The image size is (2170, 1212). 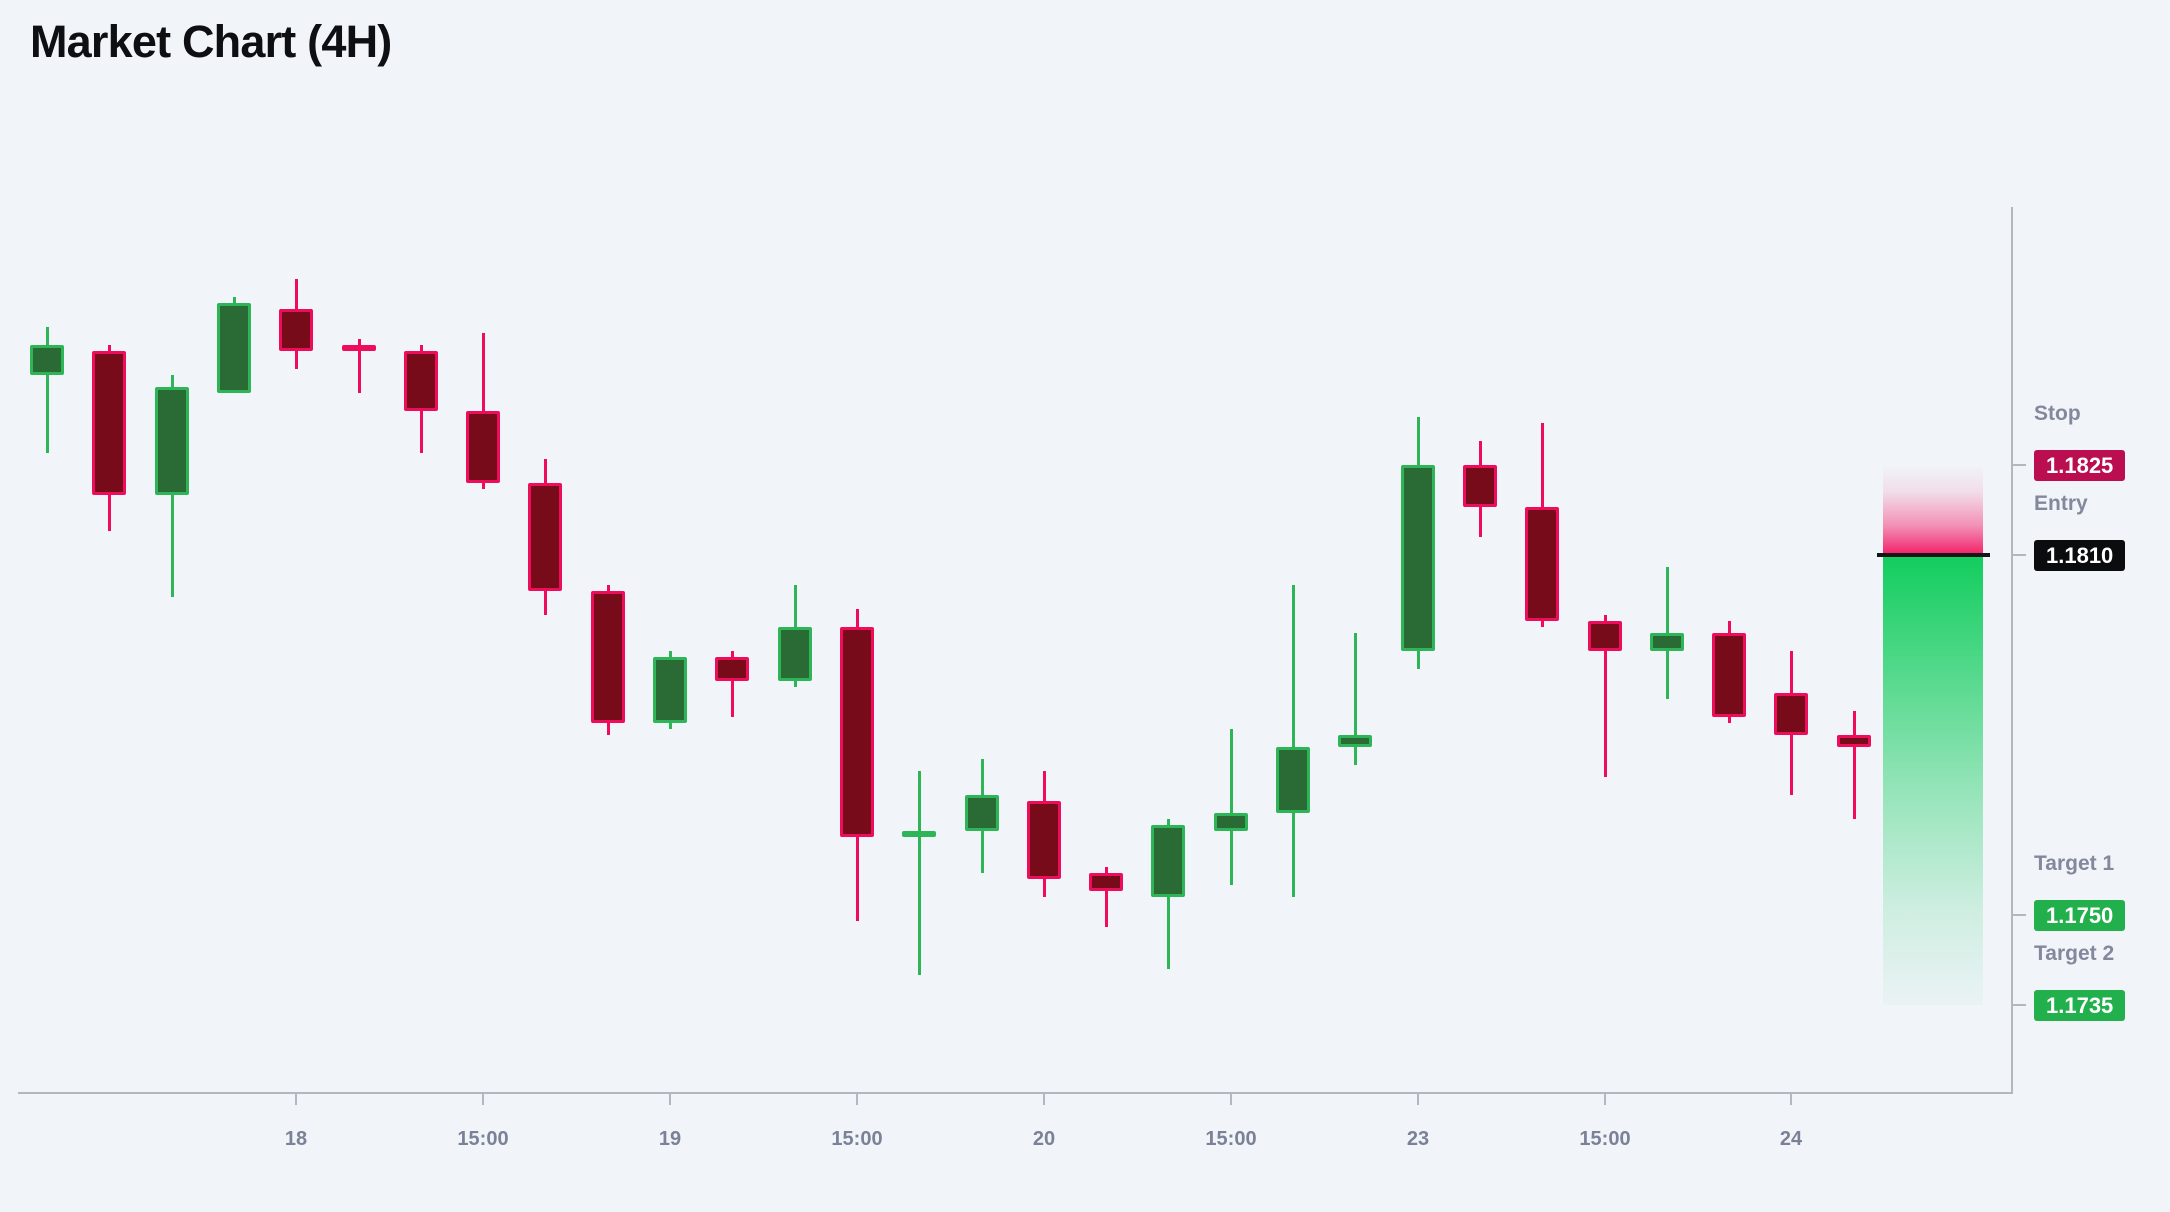 What do you see at coordinates (2057, 413) in the screenshot?
I see `stop-label: Stop` at bounding box center [2057, 413].